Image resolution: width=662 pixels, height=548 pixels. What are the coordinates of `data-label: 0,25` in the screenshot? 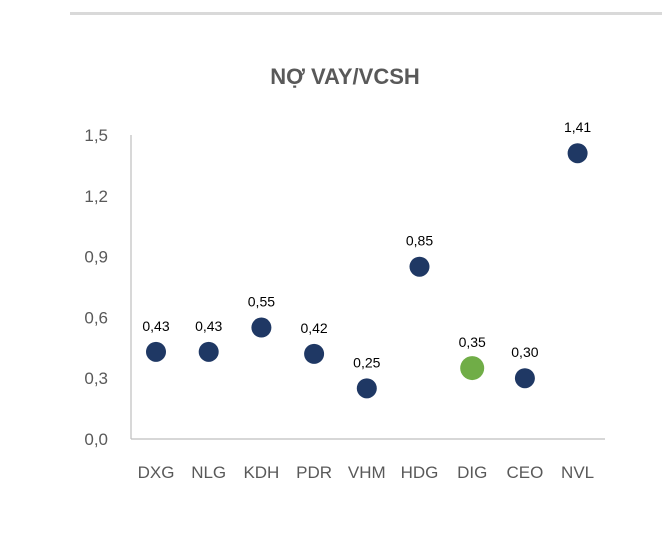 It's located at (366, 362).